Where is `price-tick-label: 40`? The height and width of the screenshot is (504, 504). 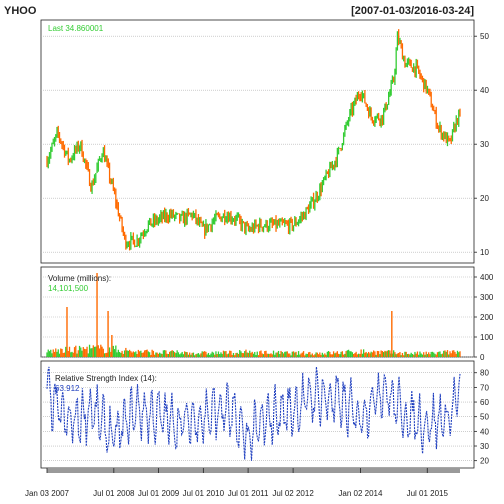 price-tick-label: 40 is located at coordinates (484, 90).